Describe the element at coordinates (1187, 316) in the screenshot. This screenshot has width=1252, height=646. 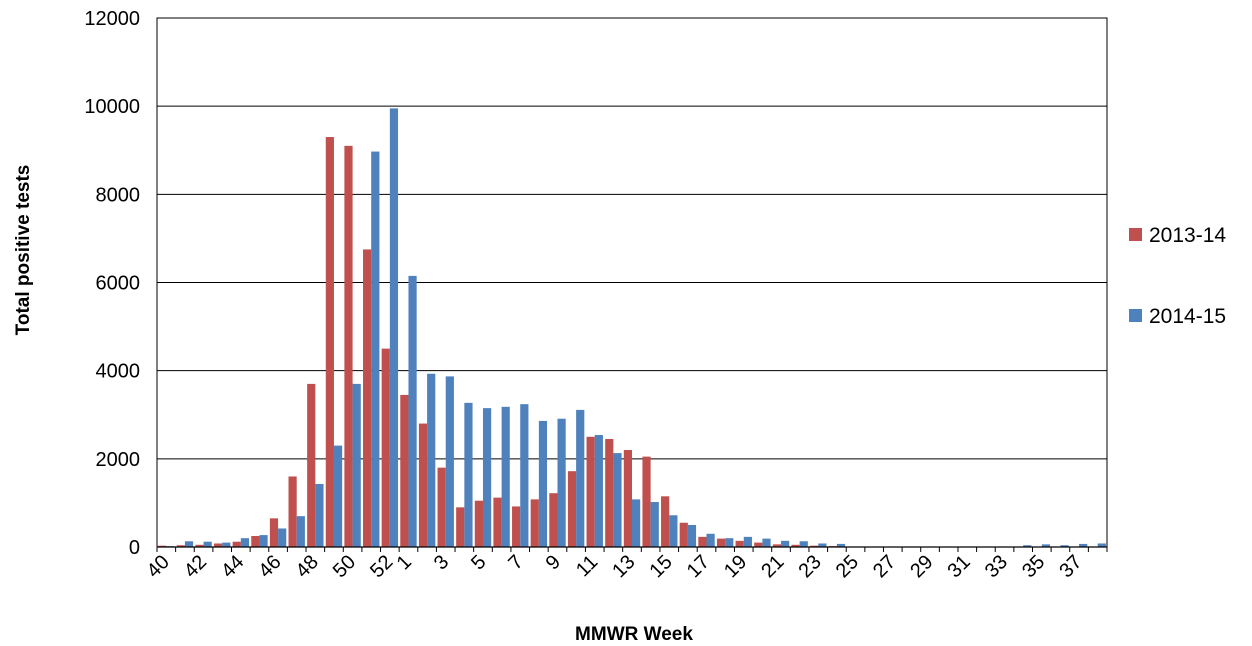
I see `legend-label: 2014-15` at that location.